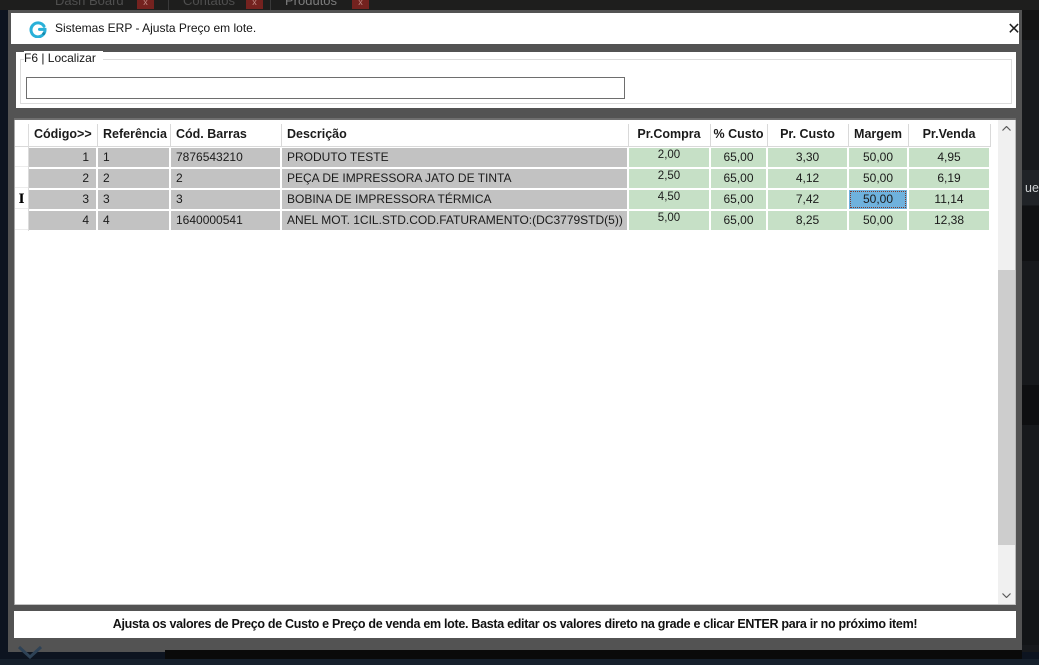  Describe the element at coordinates (454, 157) in the screenshot. I see `cell-descricao: PRODUTO TESTE` at that location.